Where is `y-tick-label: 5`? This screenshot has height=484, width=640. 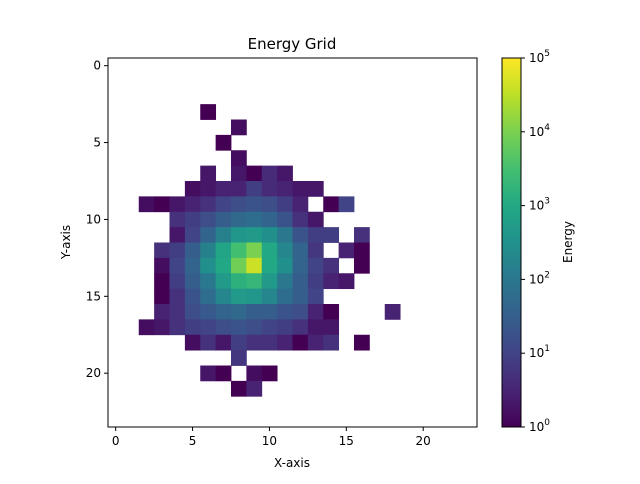
y-tick-label: 5 is located at coordinates (97, 143).